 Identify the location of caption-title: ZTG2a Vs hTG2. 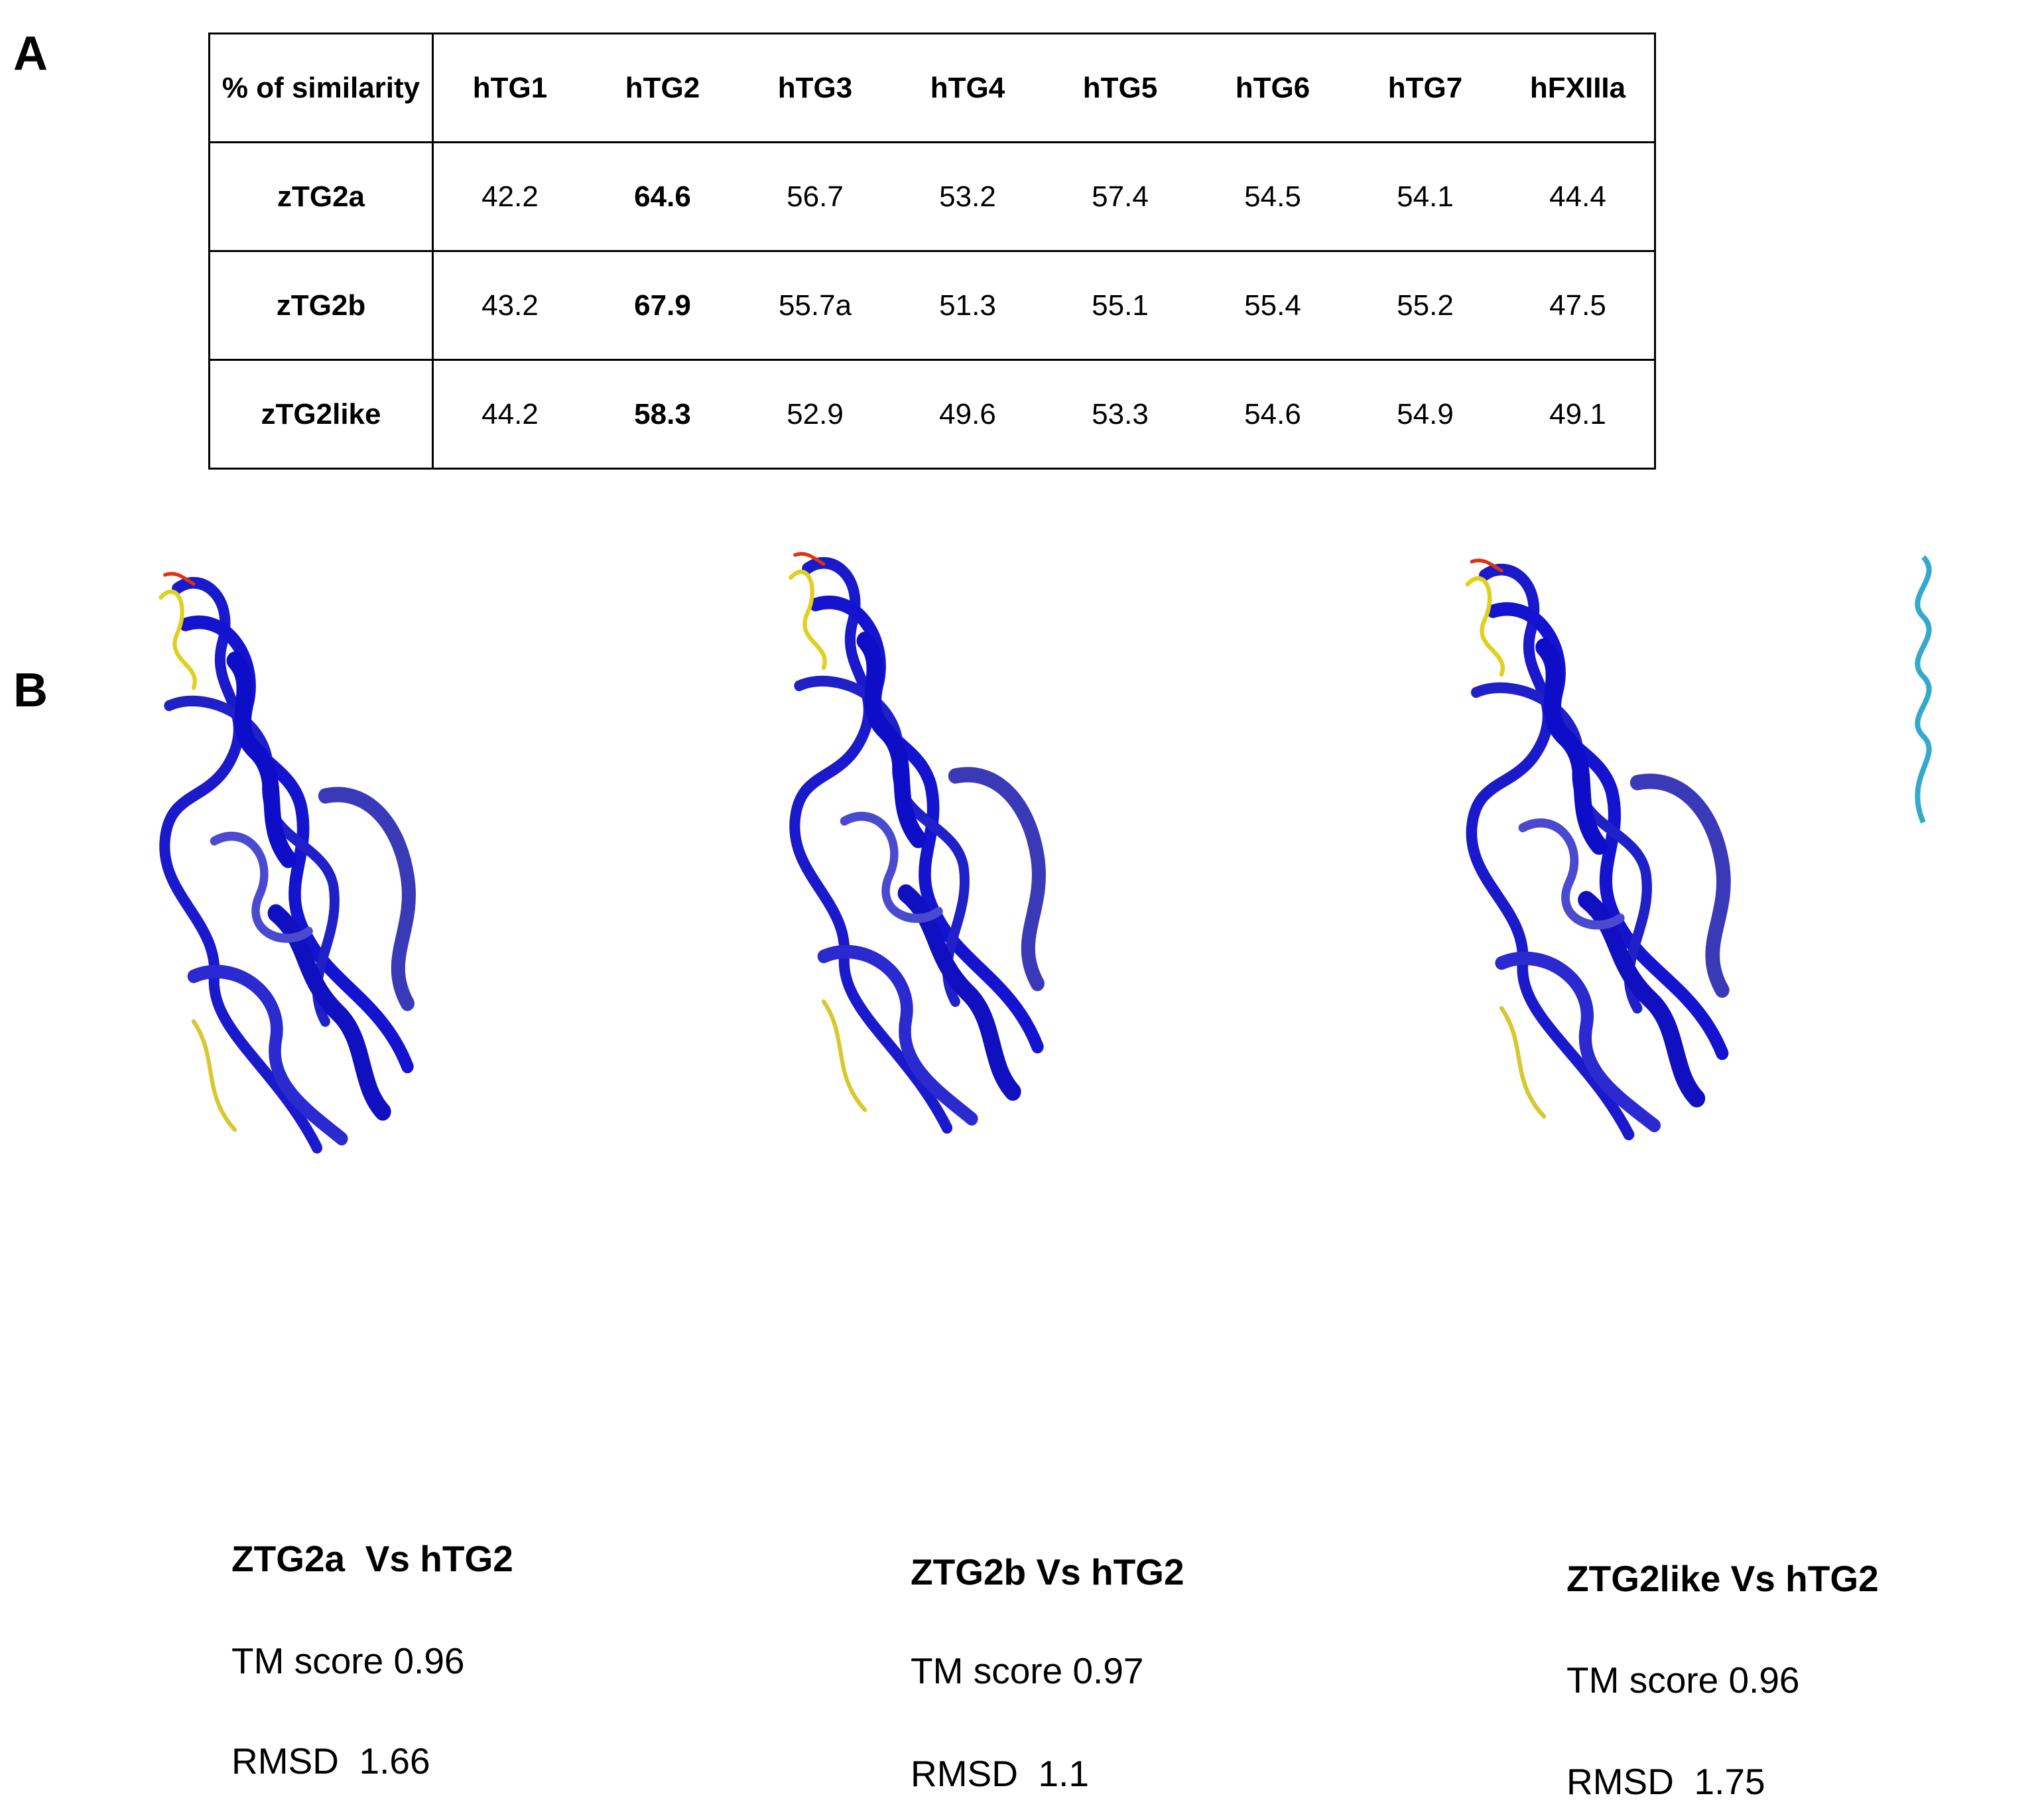
(372, 1558).